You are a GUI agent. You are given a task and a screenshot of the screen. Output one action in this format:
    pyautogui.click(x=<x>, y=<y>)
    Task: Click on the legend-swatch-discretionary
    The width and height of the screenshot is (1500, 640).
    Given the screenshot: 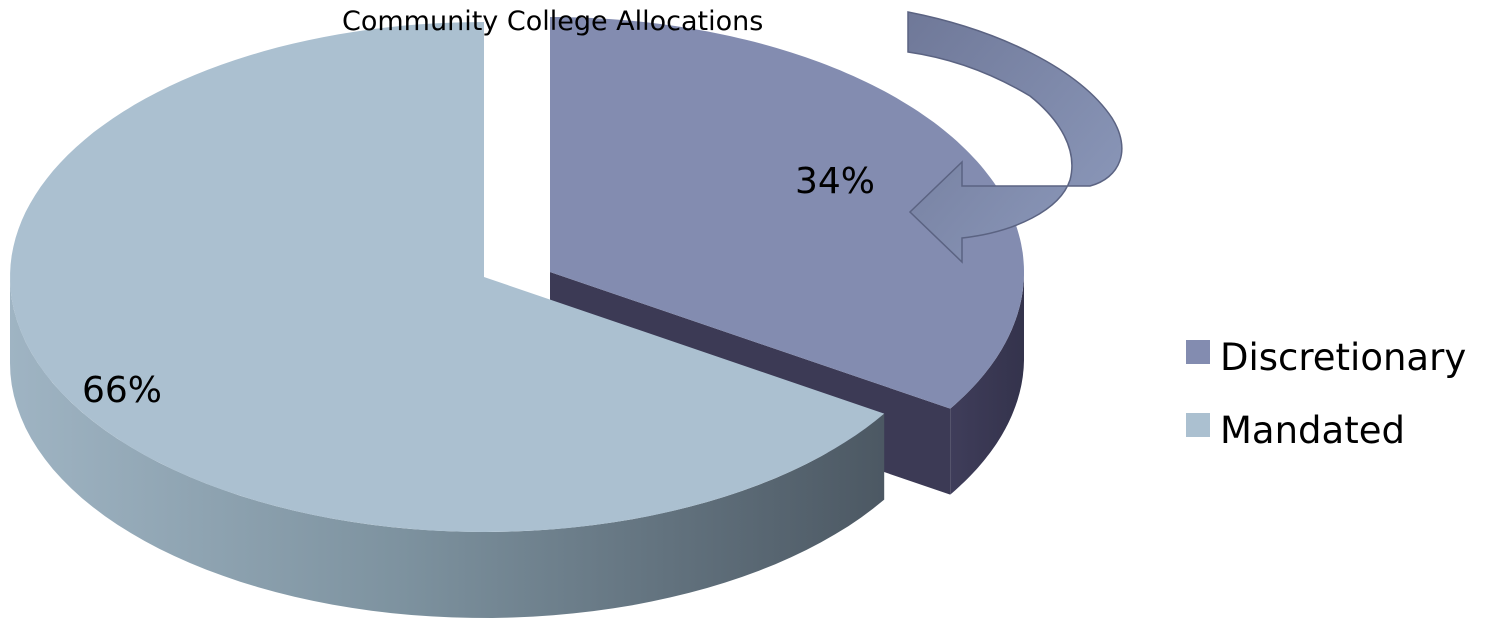 What is the action you would take?
    pyautogui.click(x=1198, y=352)
    